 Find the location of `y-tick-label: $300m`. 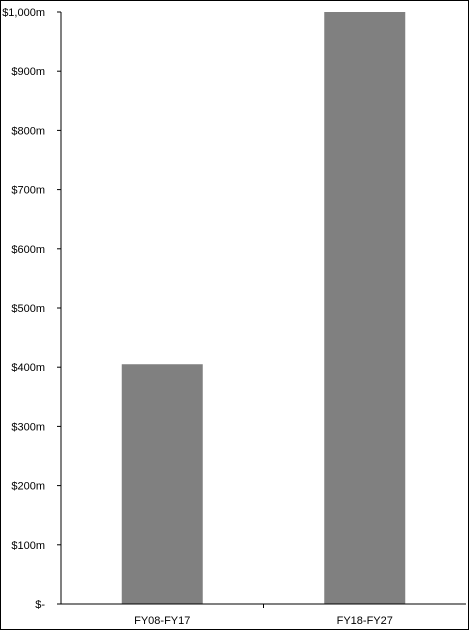

y-tick-label: $300m is located at coordinates (28, 427).